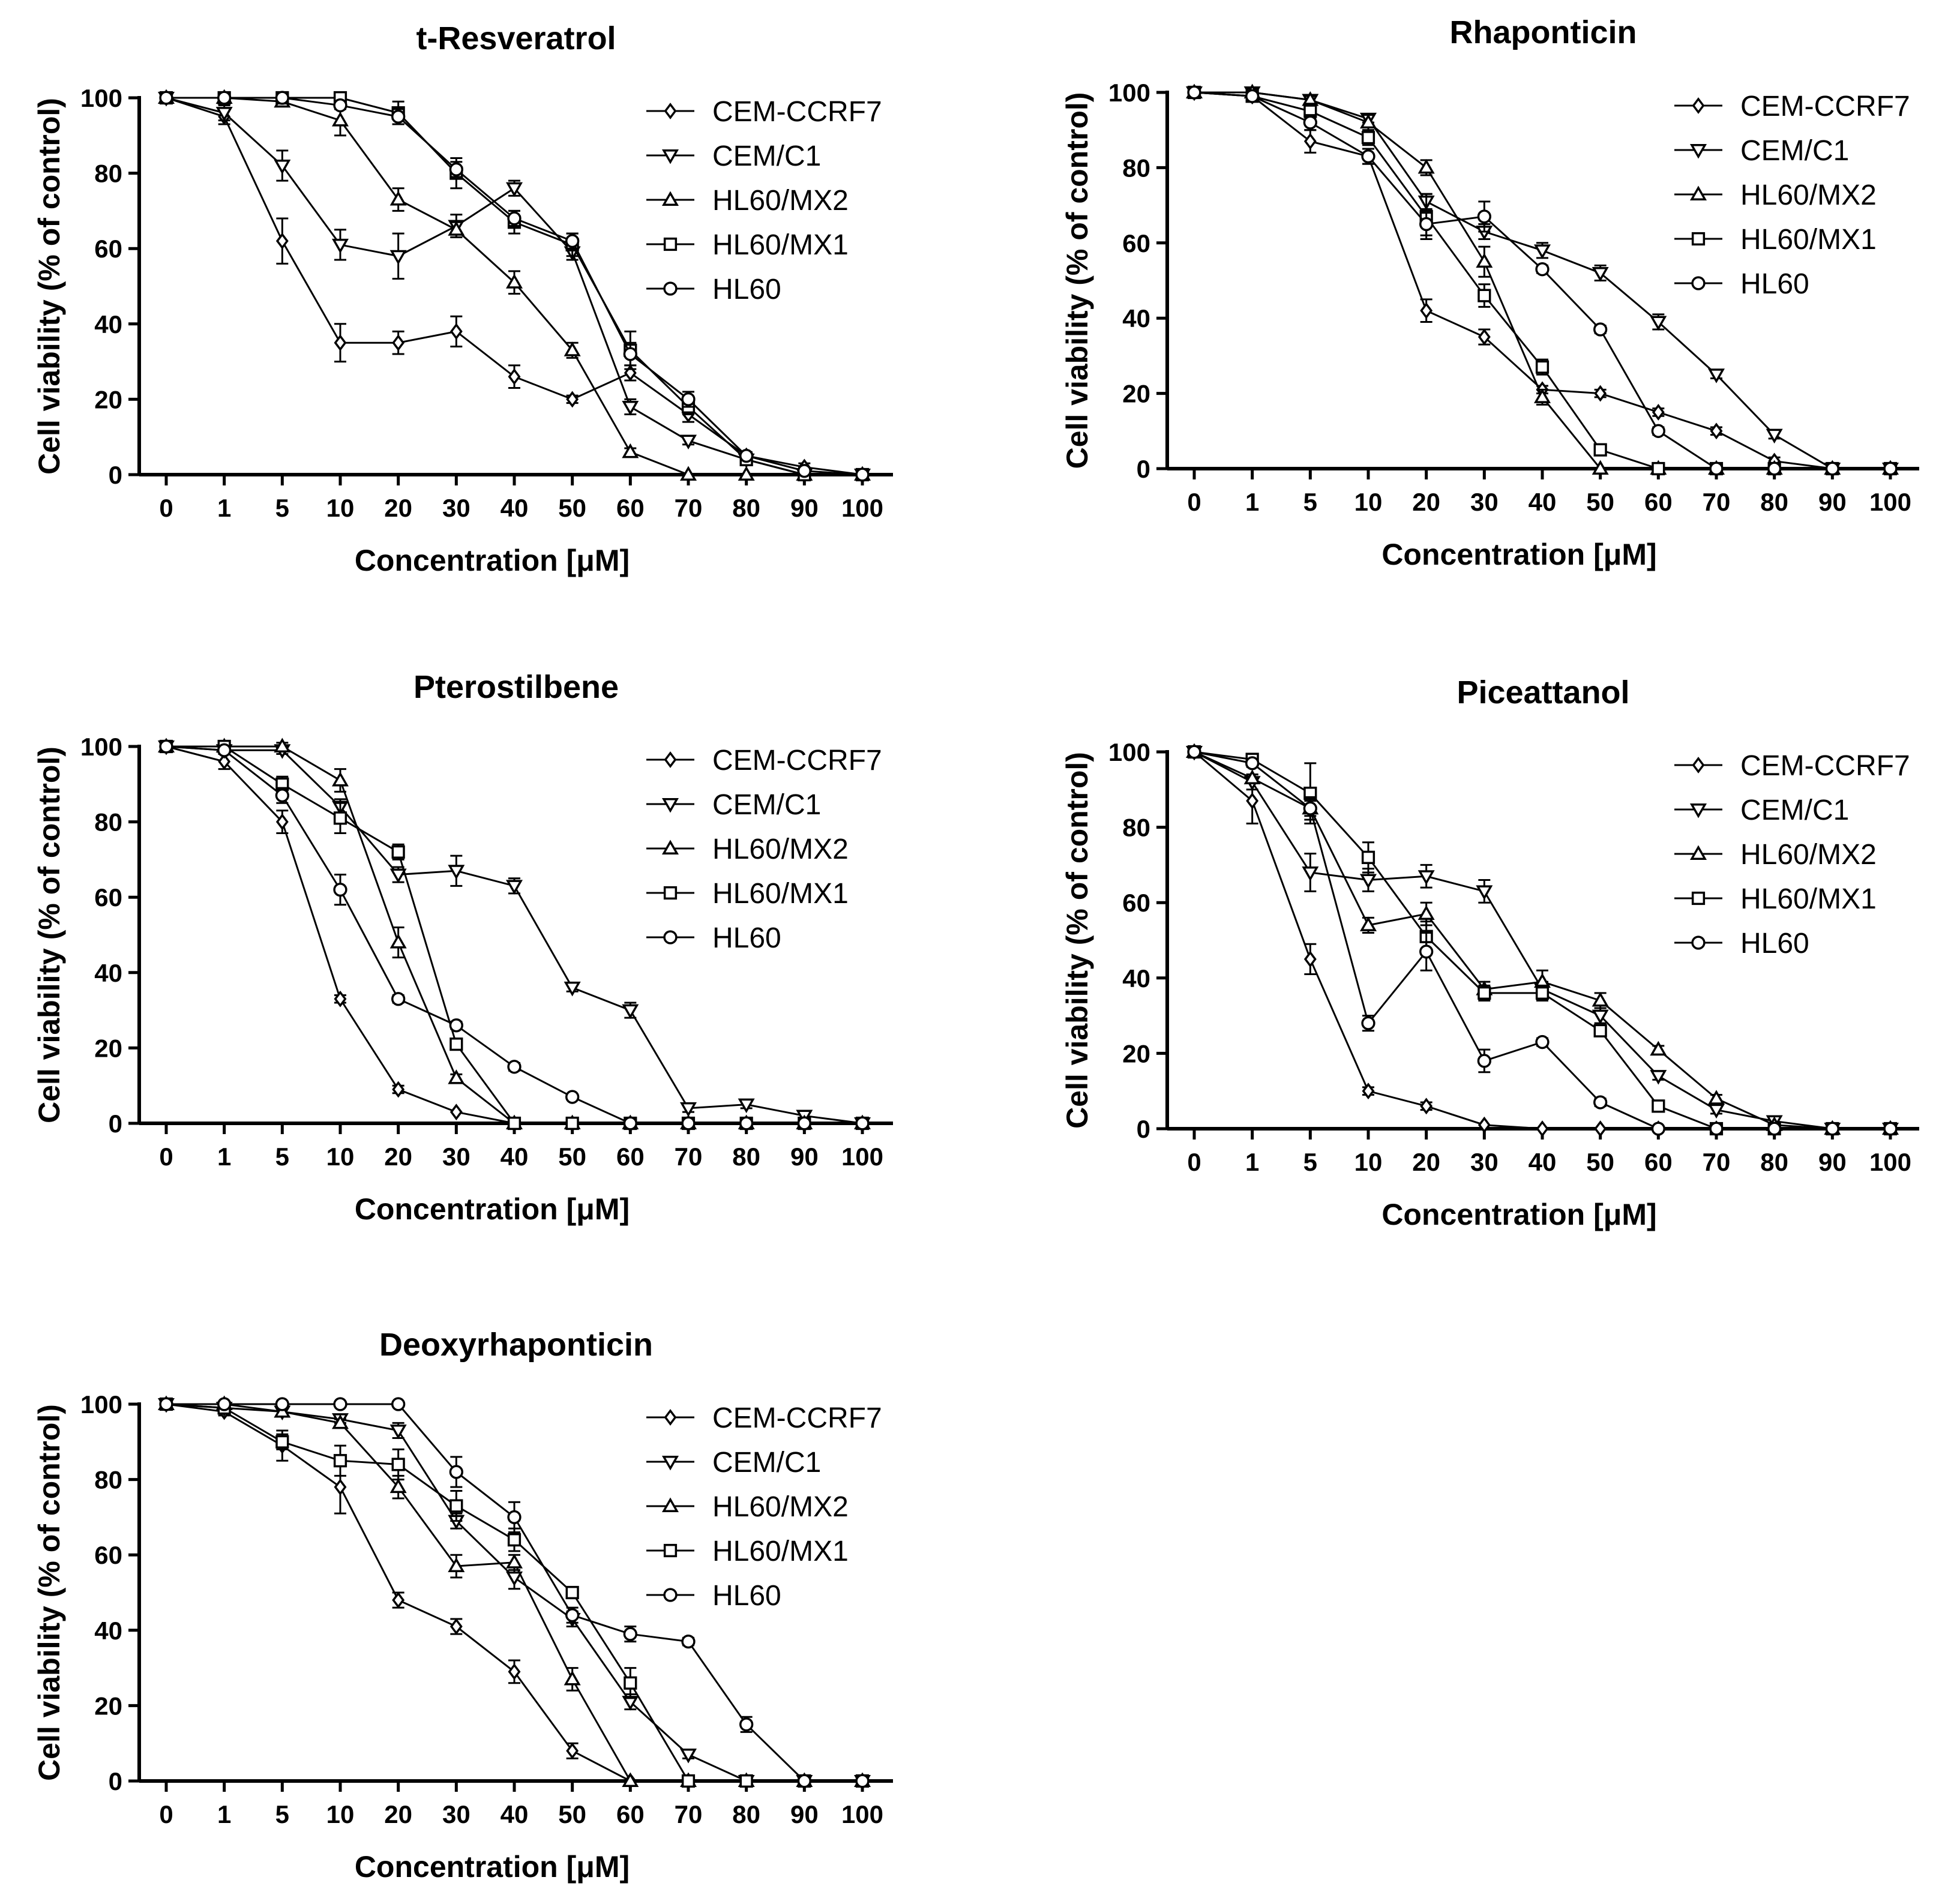  Describe the element at coordinates (1543, 32) in the screenshot. I see `chart-title: Rhaponticin` at that location.